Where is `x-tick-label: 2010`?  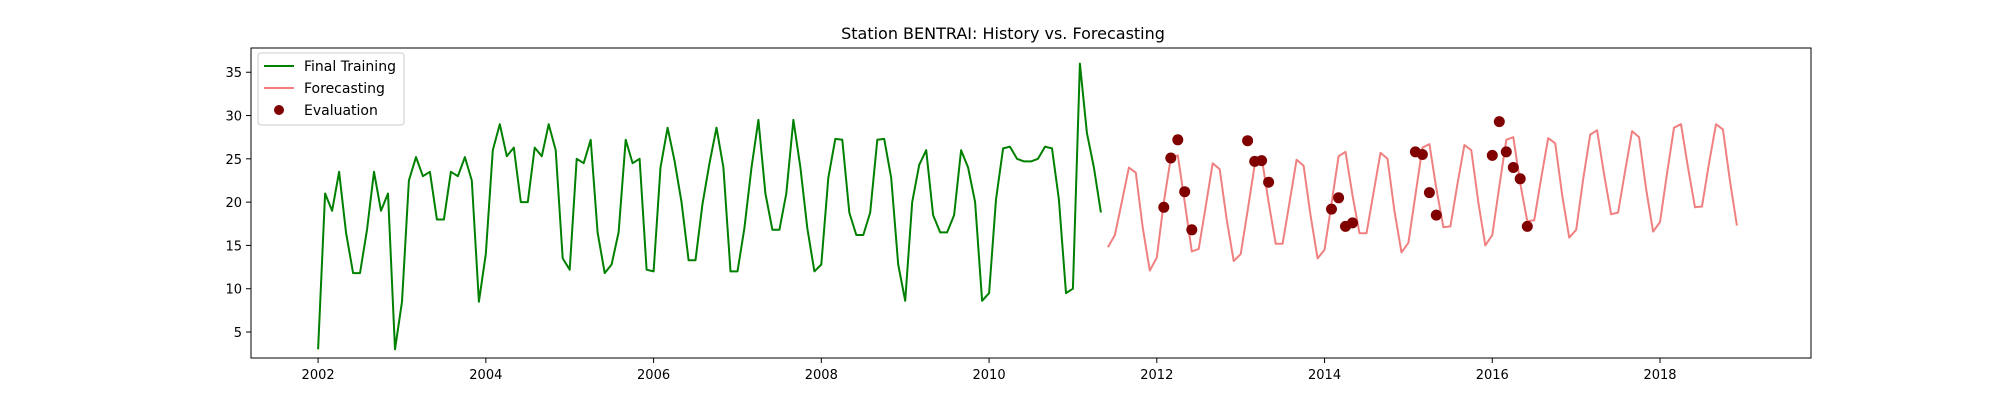
x-tick-label: 2010 is located at coordinates (989, 375).